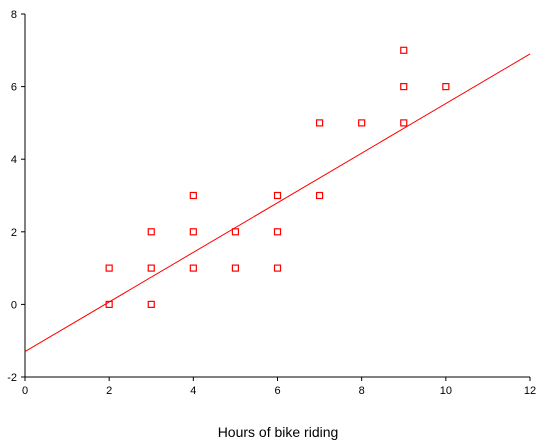 This screenshot has width=537, height=441. Describe the element at coordinates (14, 305) in the screenshot. I see `y-tick-label: 0` at that location.